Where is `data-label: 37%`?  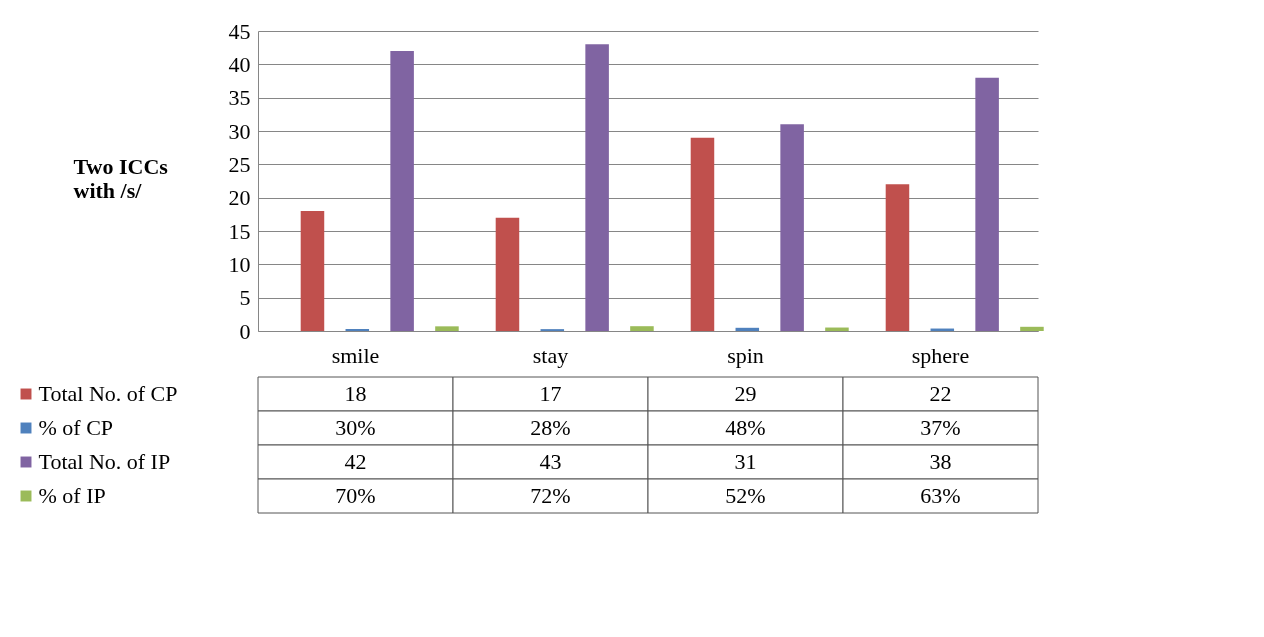 data-label: 37% is located at coordinates (940, 427).